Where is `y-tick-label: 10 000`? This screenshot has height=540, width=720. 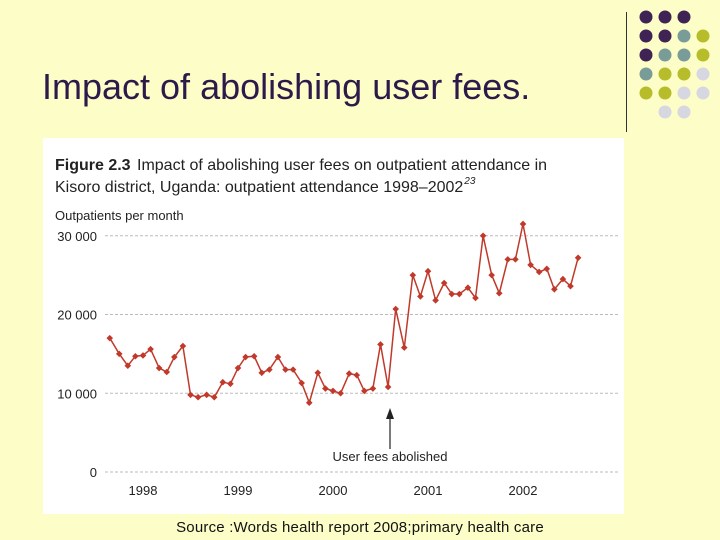
y-tick-label: 10 000 is located at coordinates (77, 393).